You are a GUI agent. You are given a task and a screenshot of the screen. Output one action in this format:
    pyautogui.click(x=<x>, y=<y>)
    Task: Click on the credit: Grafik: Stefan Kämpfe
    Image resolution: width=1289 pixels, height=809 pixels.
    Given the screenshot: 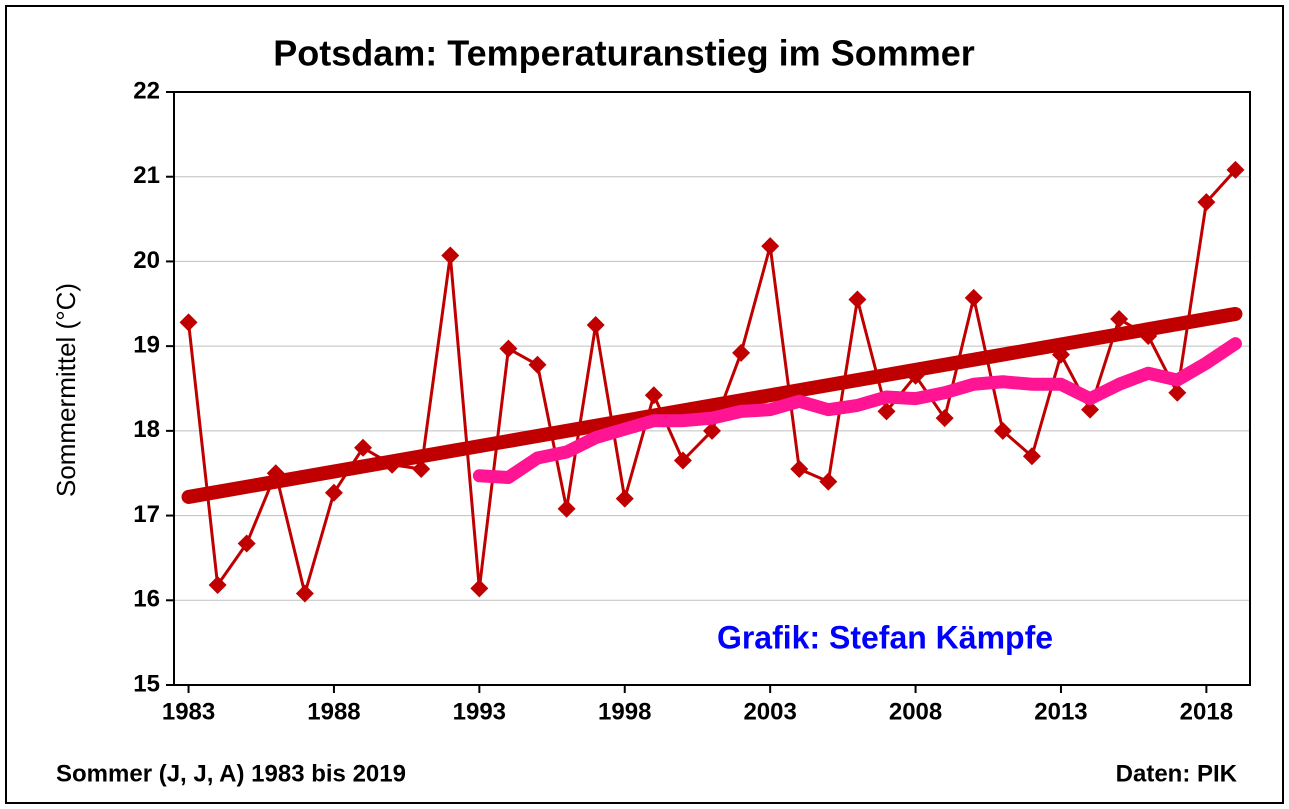 What is the action you would take?
    pyautogui.click(x=885, y=637)
    